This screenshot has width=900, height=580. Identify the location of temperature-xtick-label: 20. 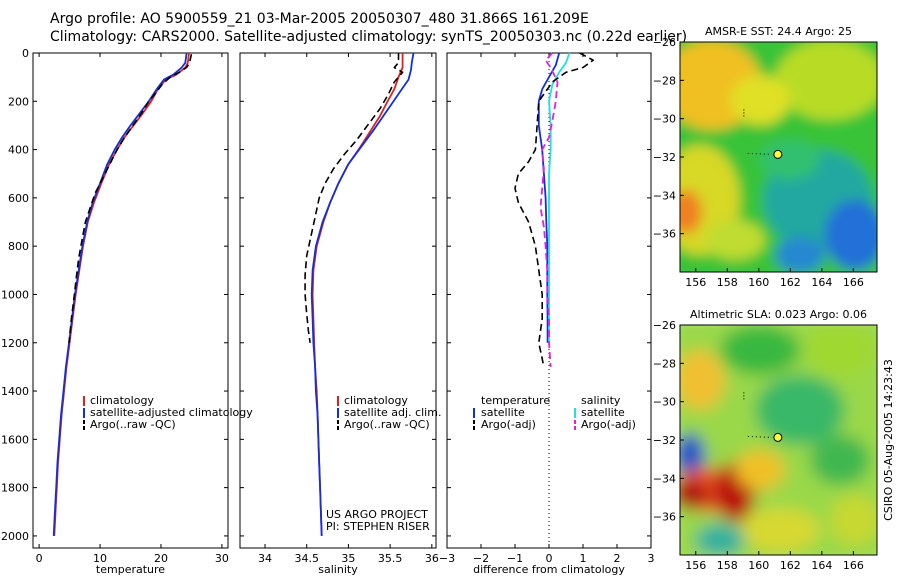
(161, 558).